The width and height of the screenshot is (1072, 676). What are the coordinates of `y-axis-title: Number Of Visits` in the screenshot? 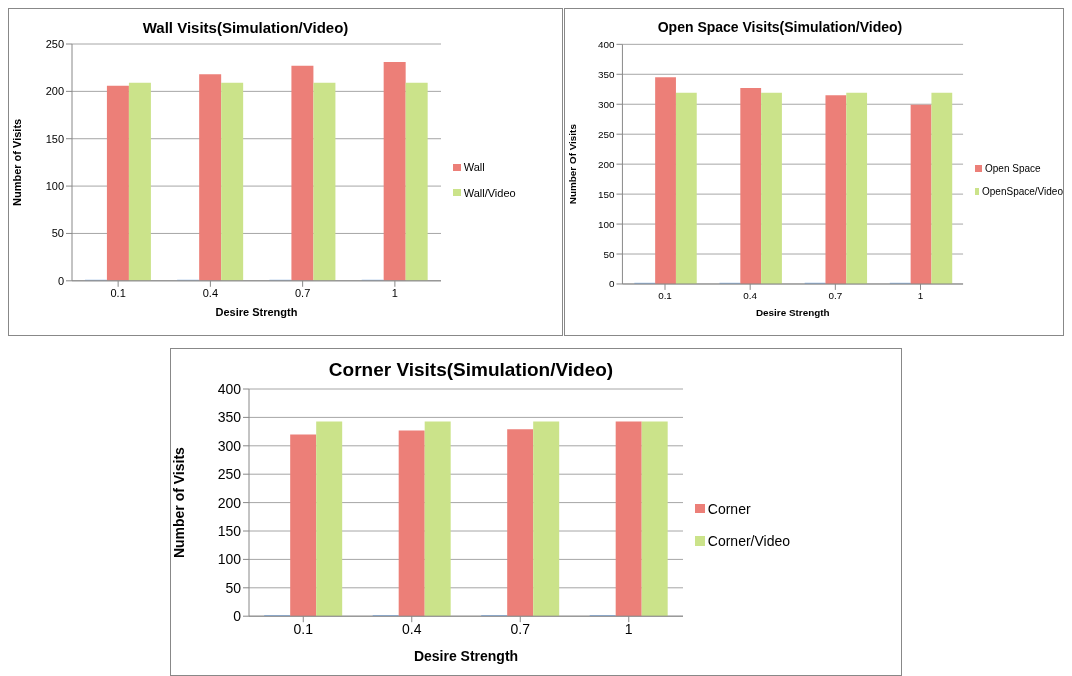 It's located at (573, 164).